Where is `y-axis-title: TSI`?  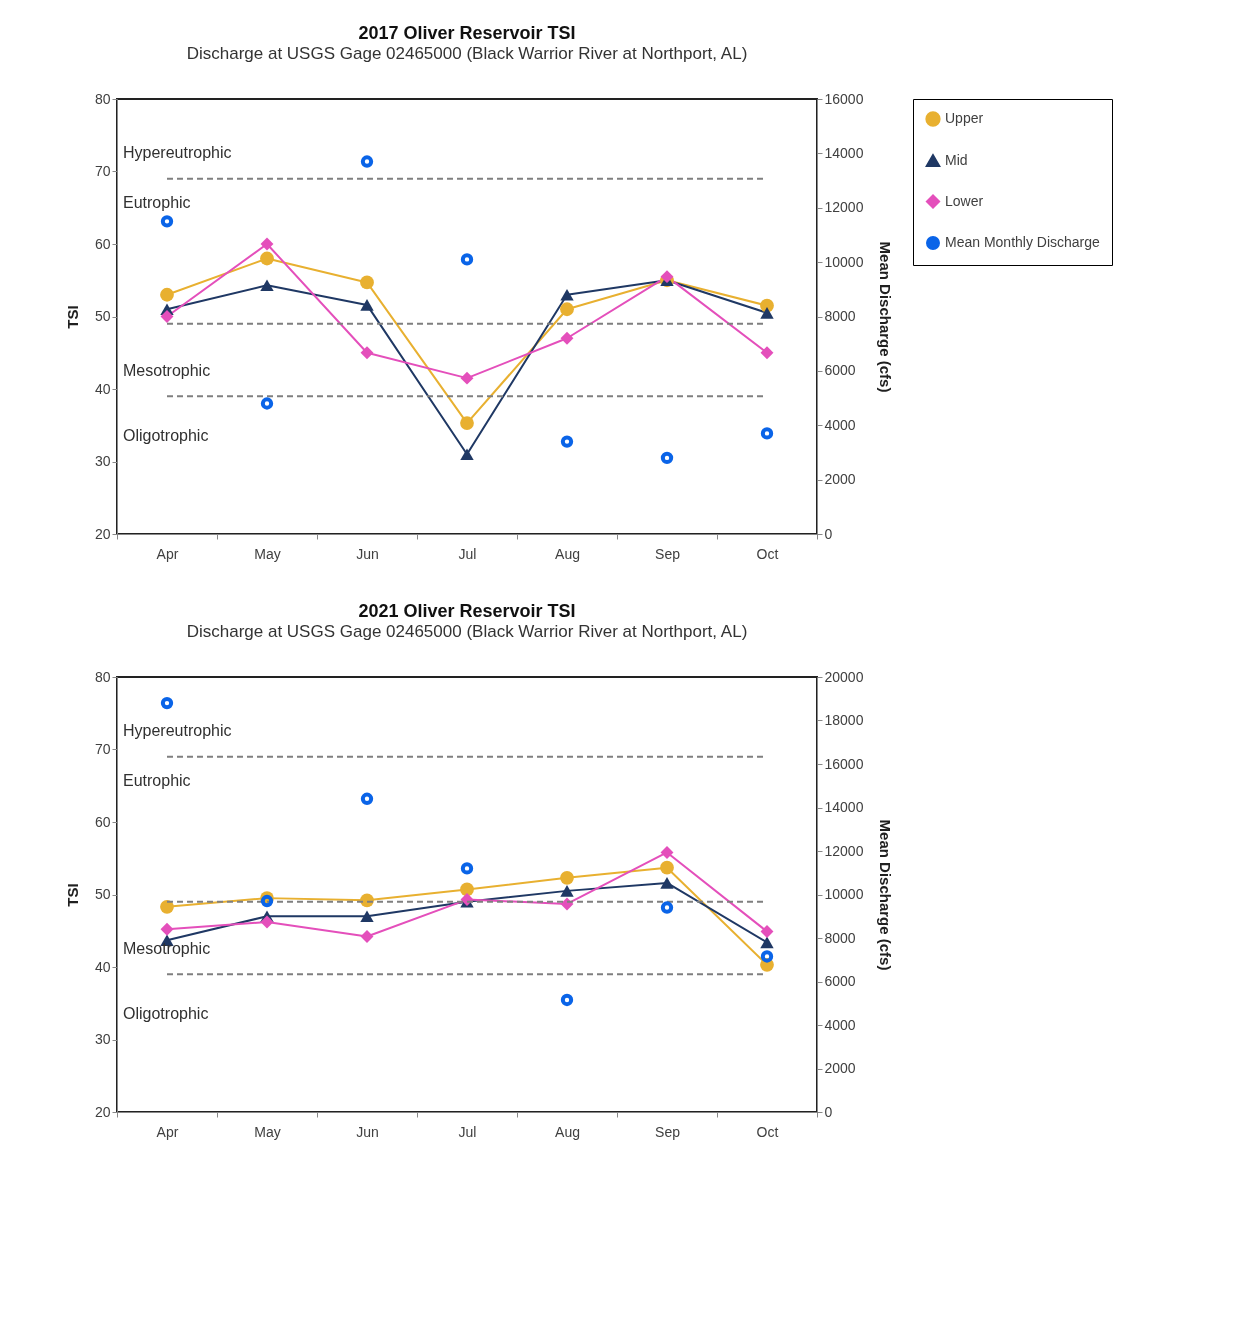 y-axis-title: TSI is located at coordinates (72, 317).